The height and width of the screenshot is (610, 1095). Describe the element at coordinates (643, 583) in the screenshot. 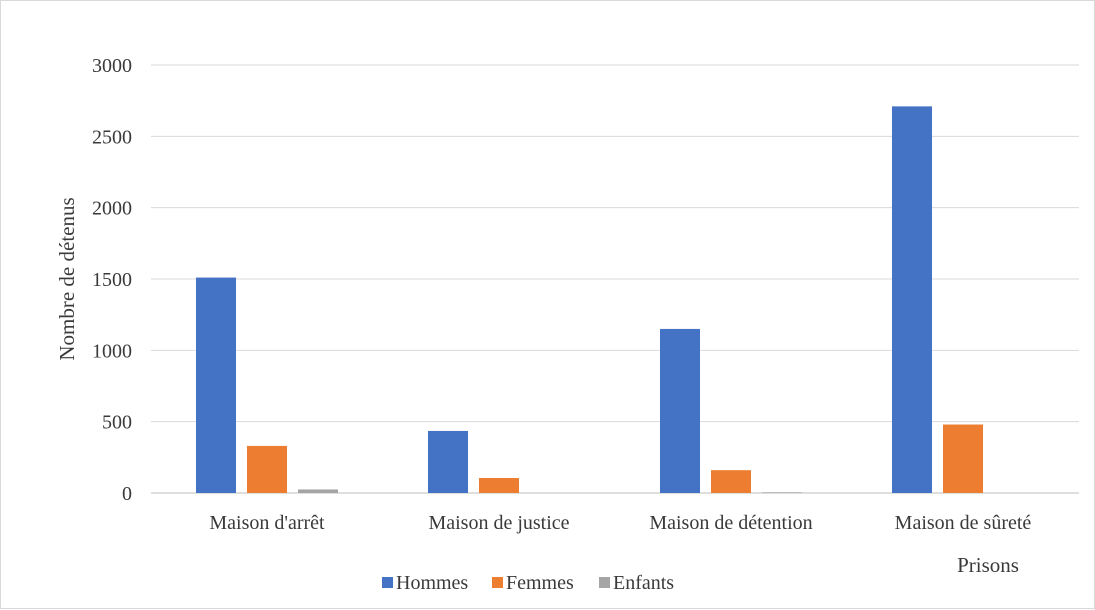

I see `legend-label-enfants: Enfants` at that location.